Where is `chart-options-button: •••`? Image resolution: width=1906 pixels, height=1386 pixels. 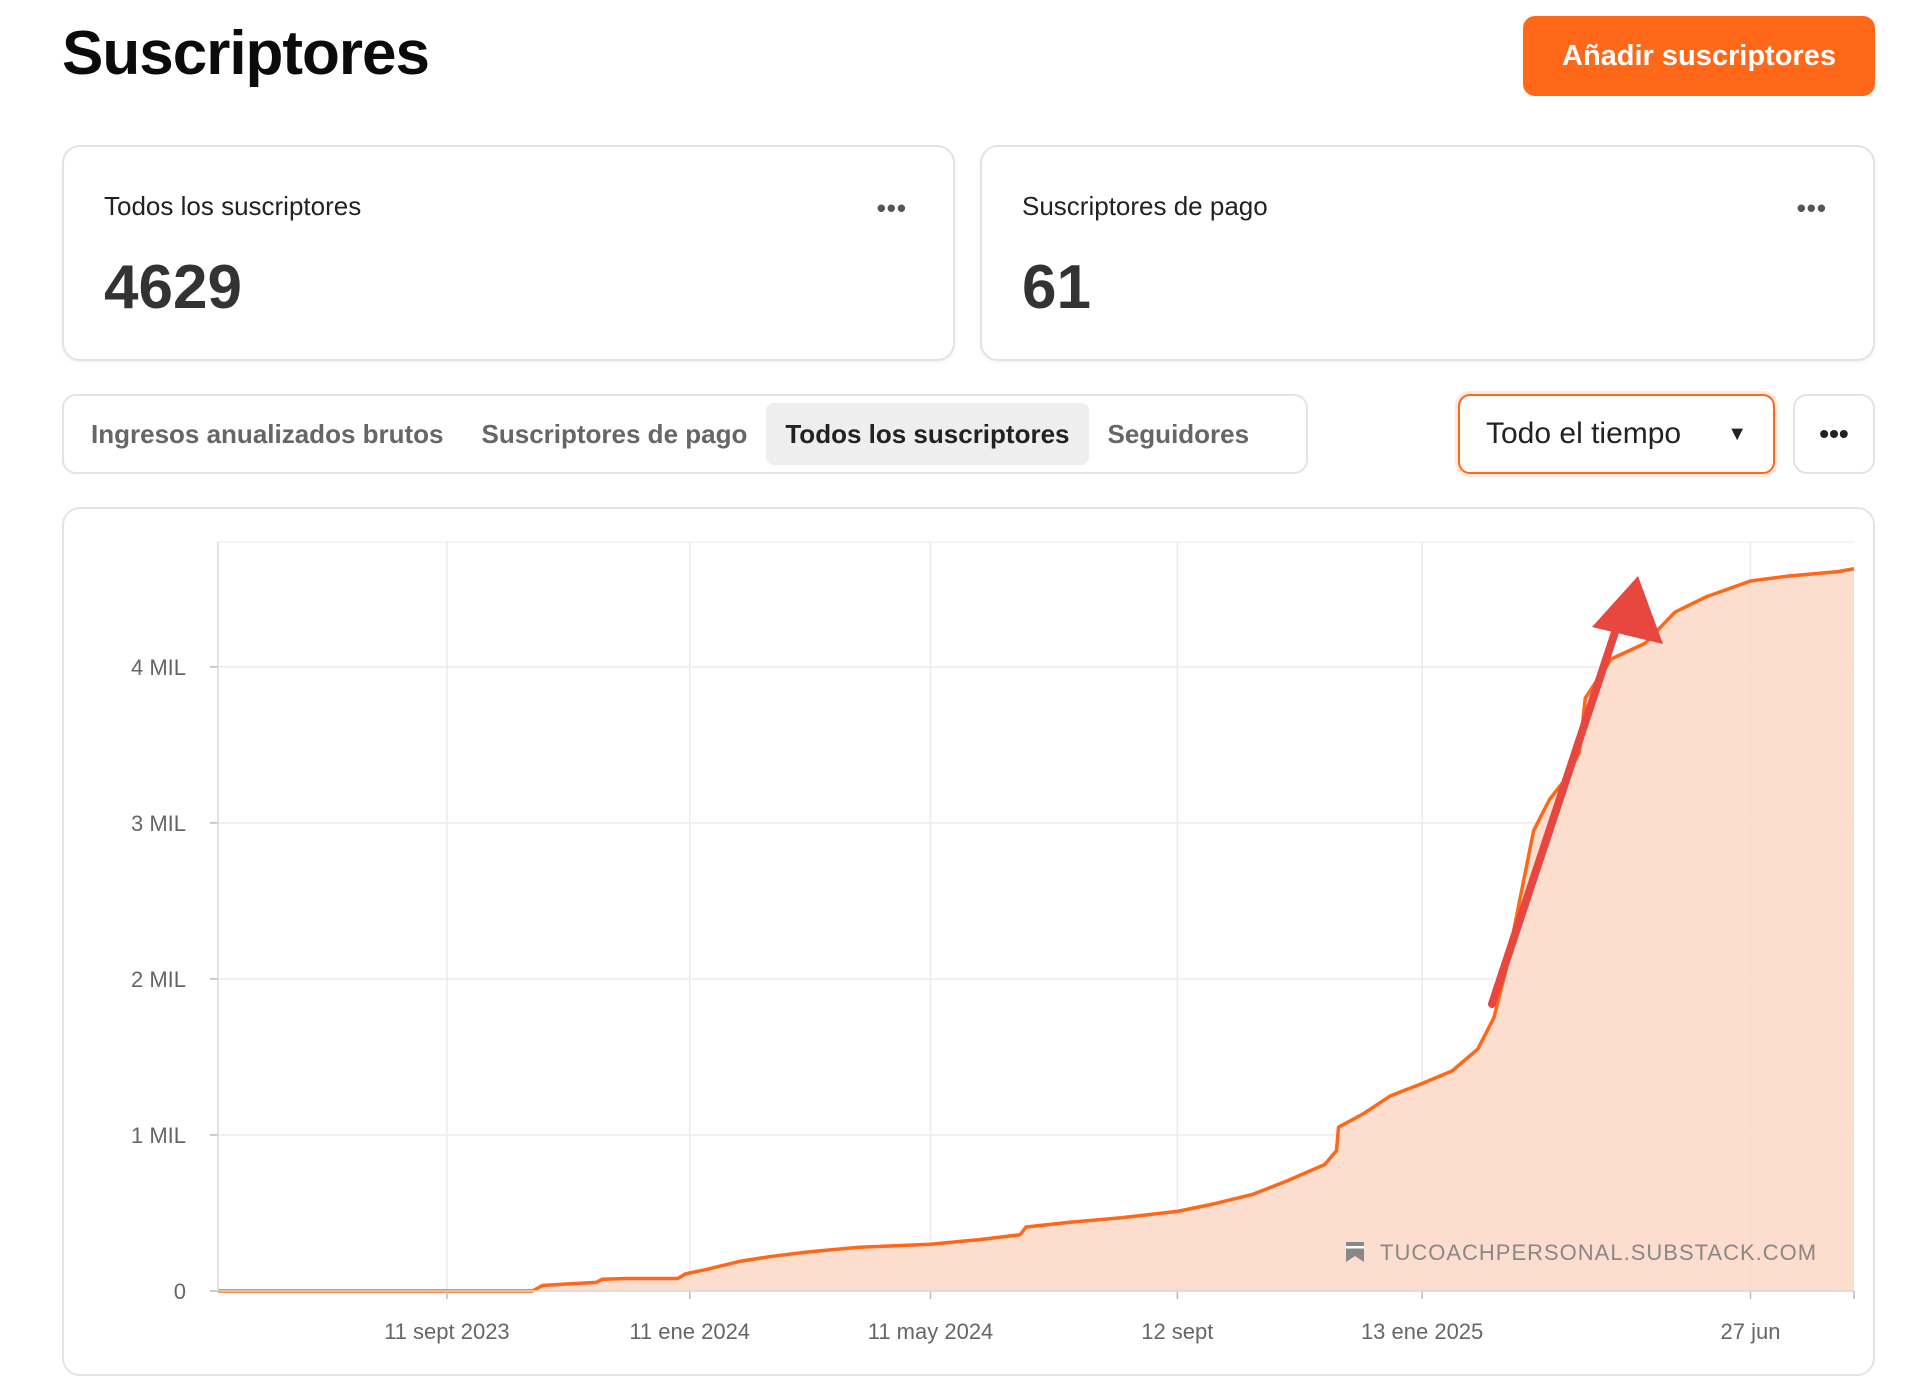
chart-options-button: ••• is located at coordinates (1834, 434).